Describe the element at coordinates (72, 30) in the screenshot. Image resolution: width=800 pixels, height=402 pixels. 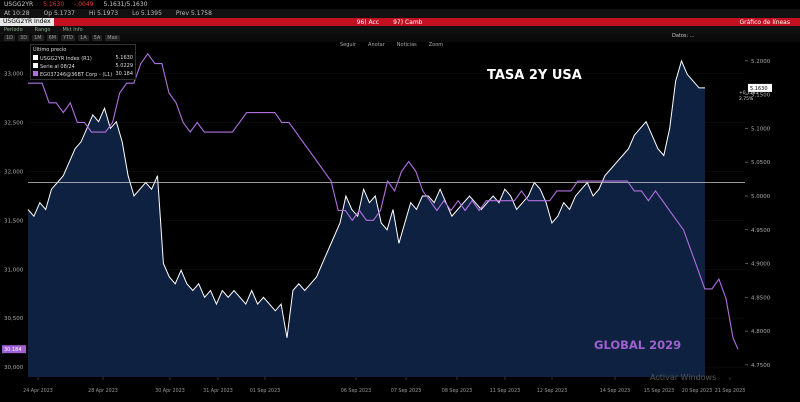
I see `mkt-info-label: Mkt Info` at that location.